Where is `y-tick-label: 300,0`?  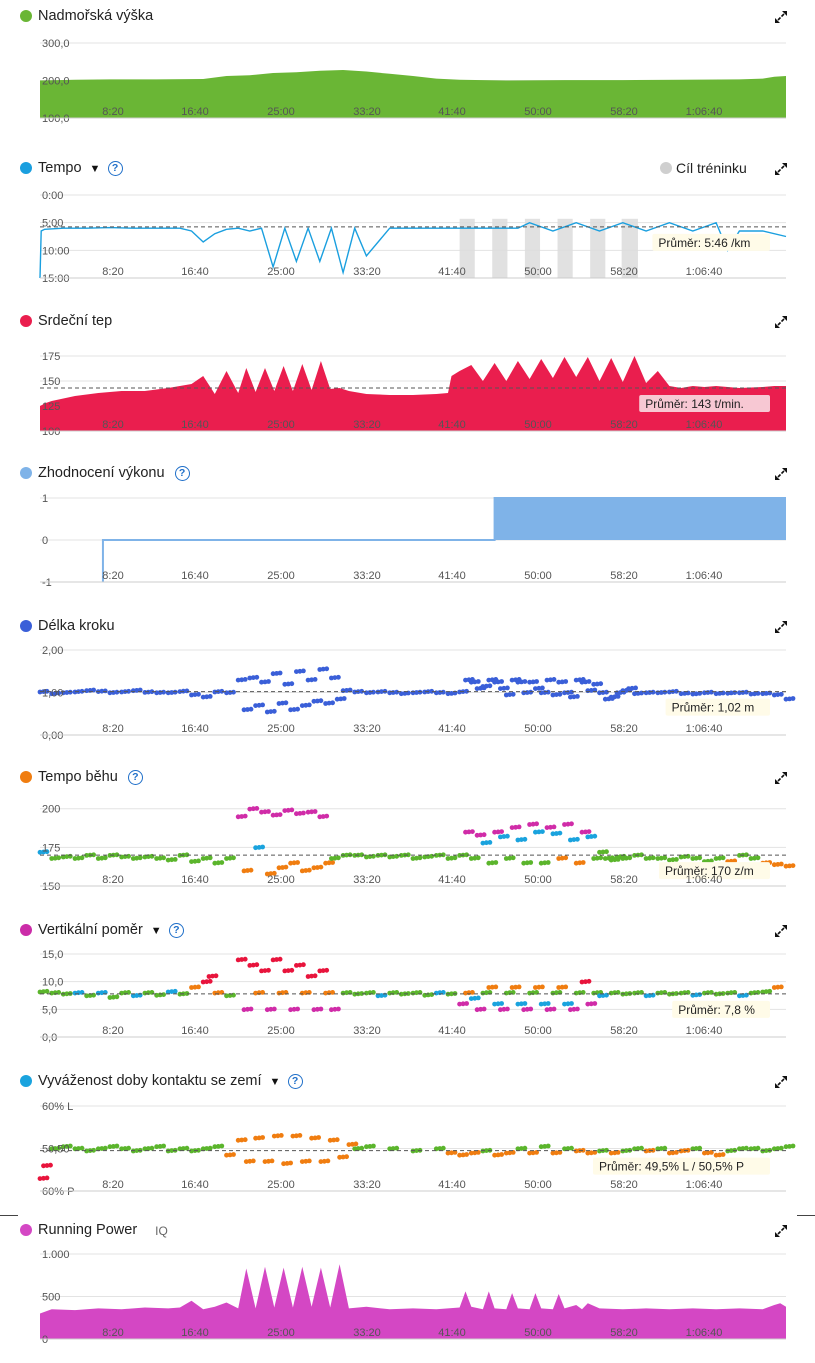 y-tick-label: 300,0 is located at coordinates (56, 44).